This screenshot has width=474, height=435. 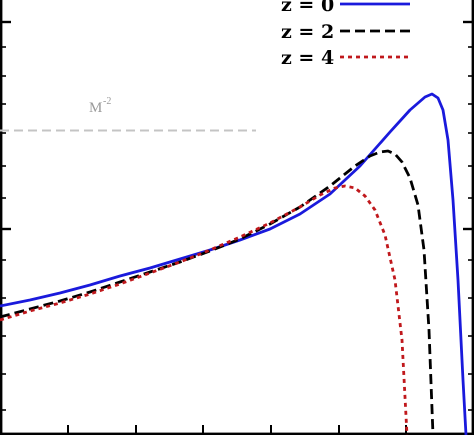 What do you see at coordinates (128, 114) in the screenshot?
I see `reference-line-group: M -2` at bounding box center [128, 114].